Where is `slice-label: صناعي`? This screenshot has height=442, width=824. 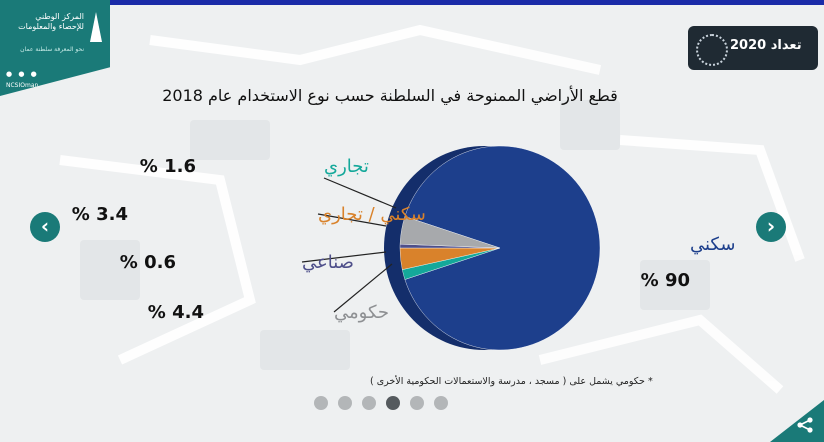
slice-label: صناعي is located at coordinates (328, 262).